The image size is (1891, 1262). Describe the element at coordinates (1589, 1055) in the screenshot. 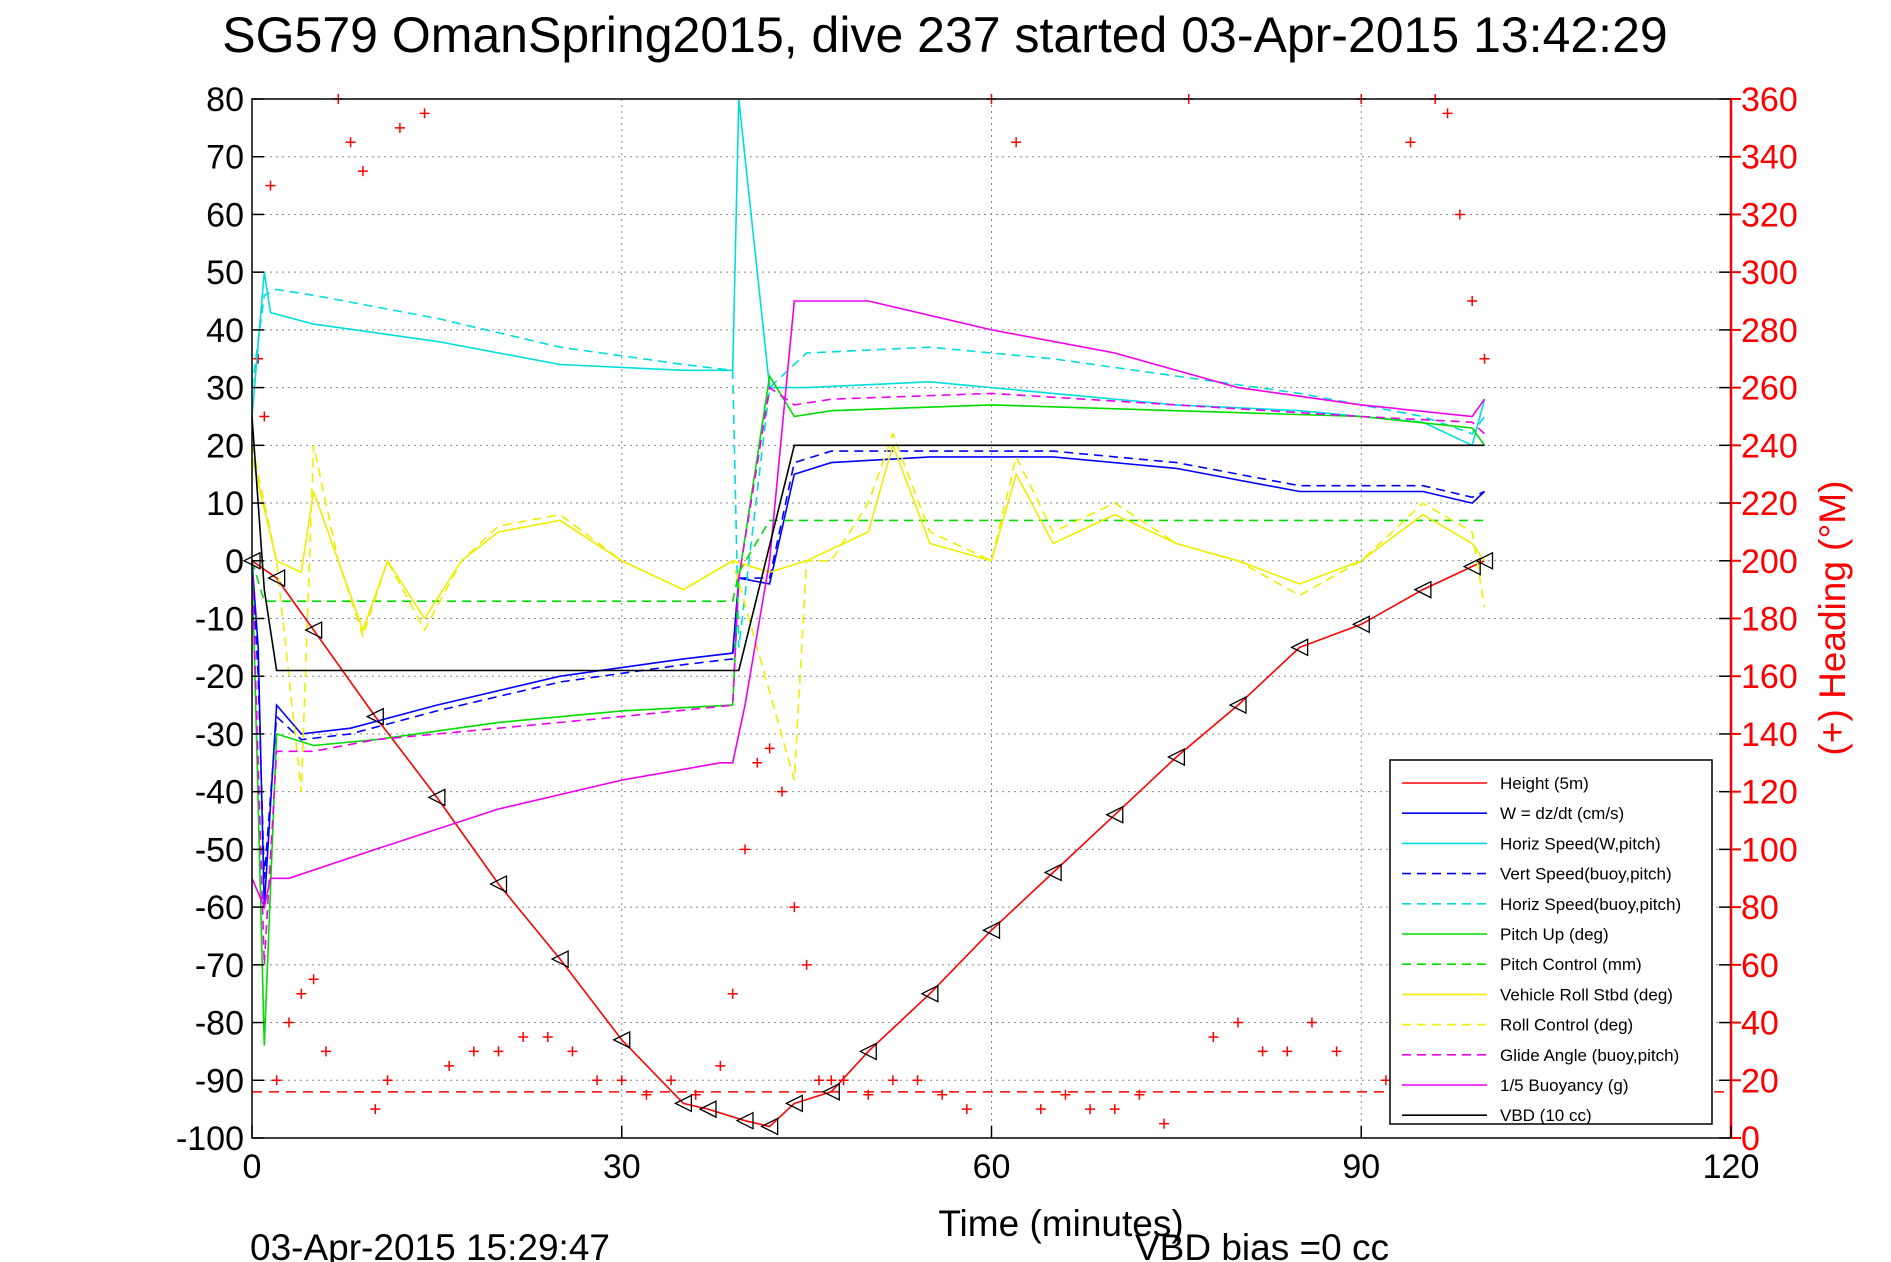

I see `legend-label-glide-angle-buoy-pitch: Glide Angle (buoy,pitch)` at that location.